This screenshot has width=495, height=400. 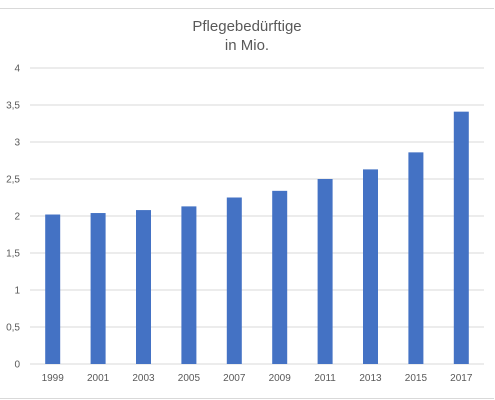 What do you see at coordinates (53, 289) in the screenshot?
I see `bar-1999` at bounding box center [53, 289].